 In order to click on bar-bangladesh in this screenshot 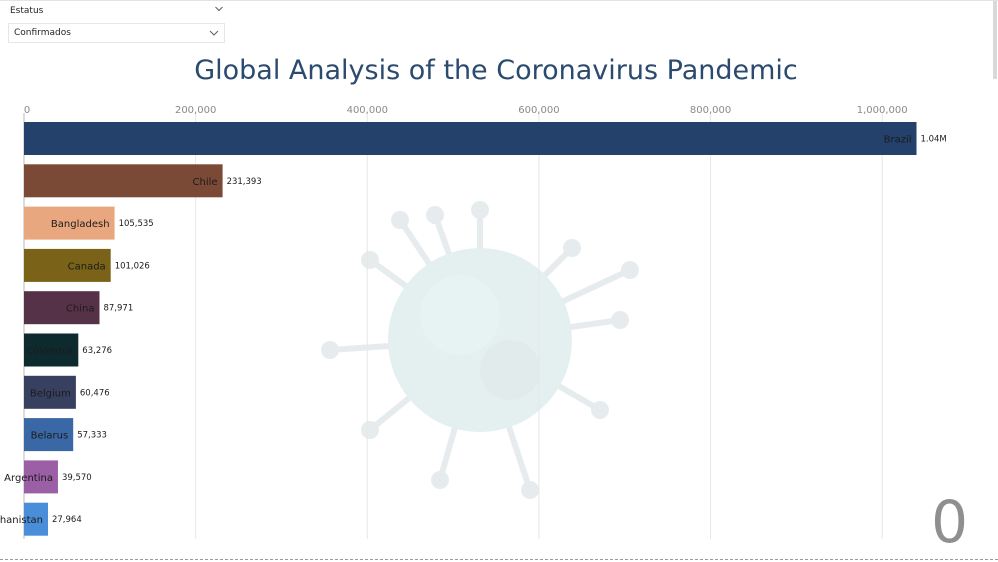, I will do `click(69, 223)`.